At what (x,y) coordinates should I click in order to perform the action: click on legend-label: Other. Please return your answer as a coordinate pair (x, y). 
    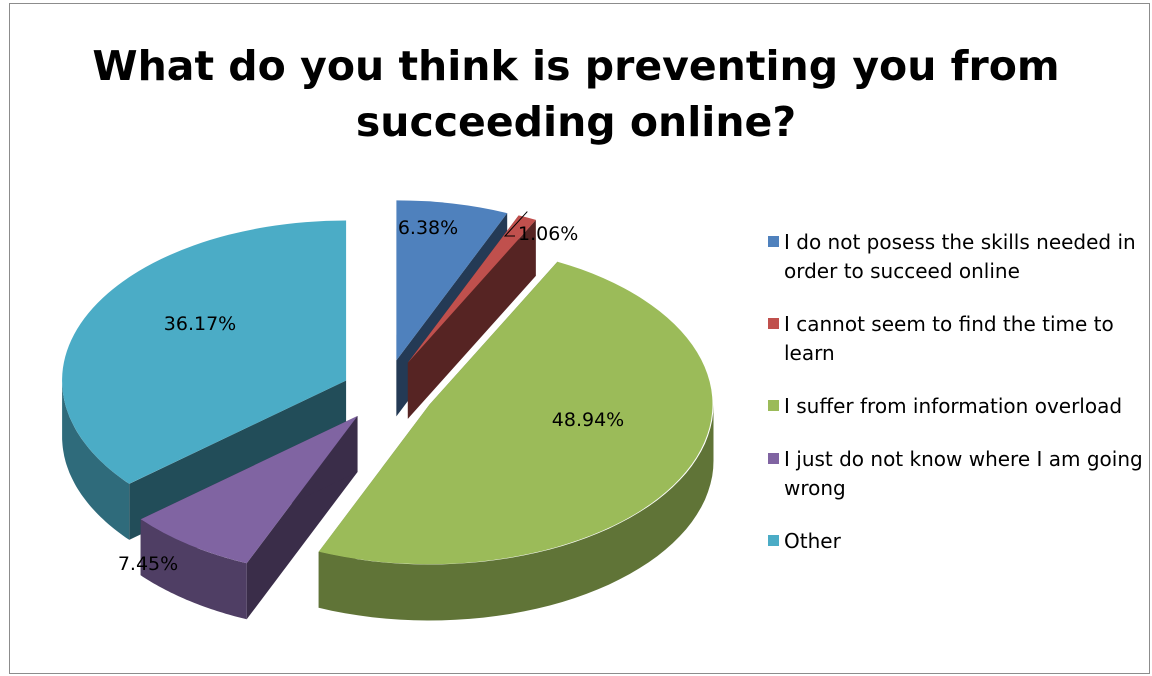
    Looking at the image, I should click on (812, 541).